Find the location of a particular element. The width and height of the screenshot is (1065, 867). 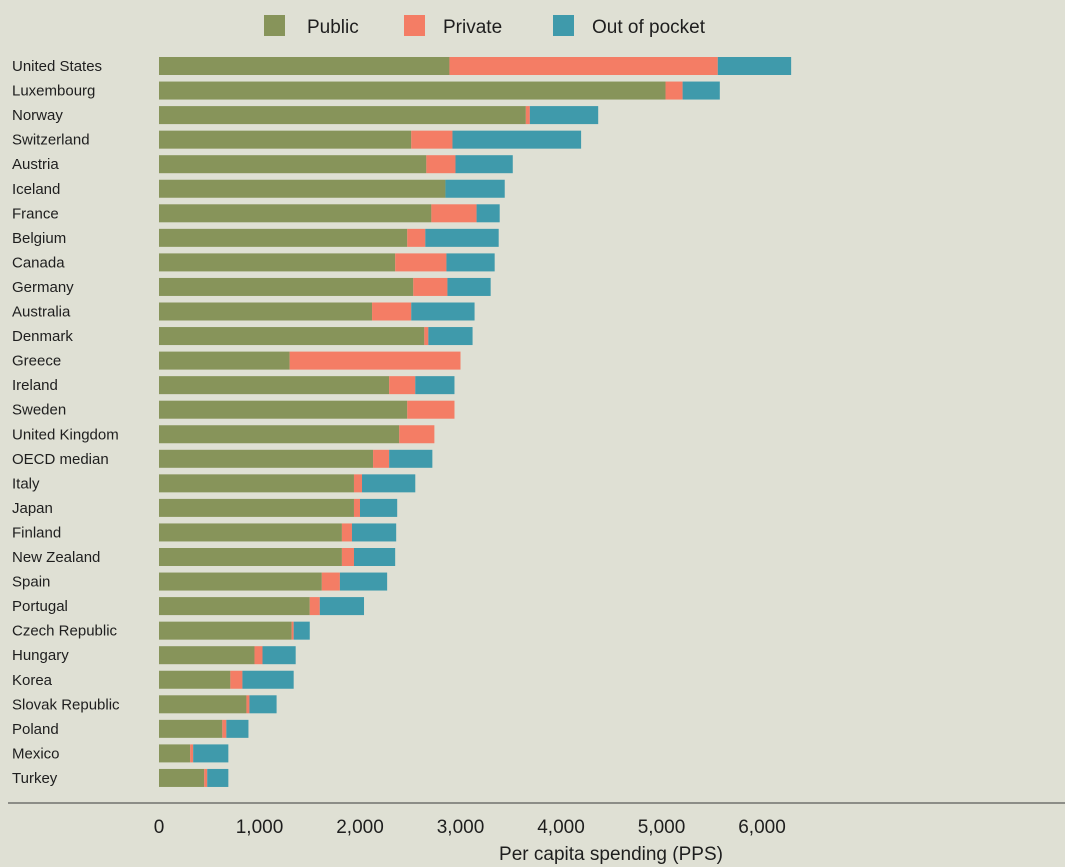

bar-luxembourg-public is located at coordinates (412, 90).